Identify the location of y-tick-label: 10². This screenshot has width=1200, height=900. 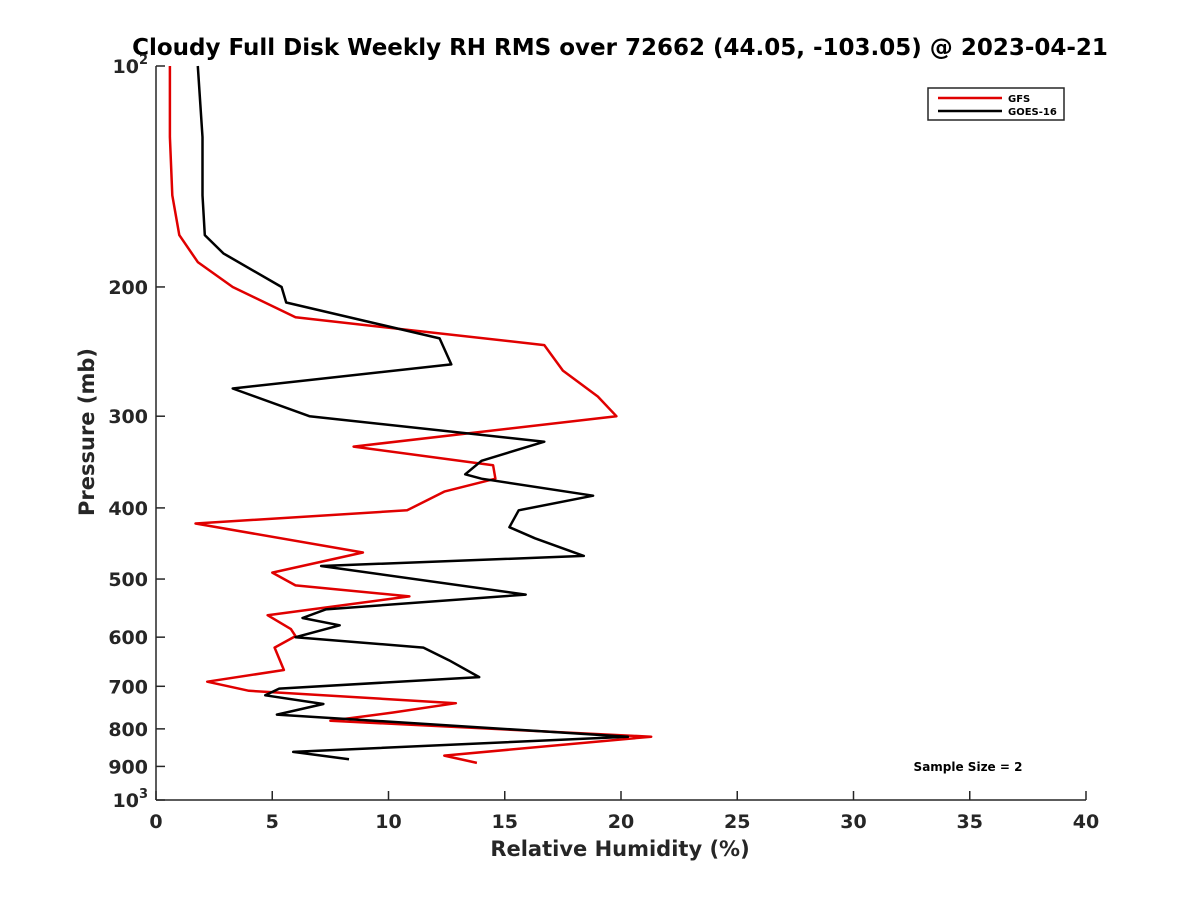
(131, 65).